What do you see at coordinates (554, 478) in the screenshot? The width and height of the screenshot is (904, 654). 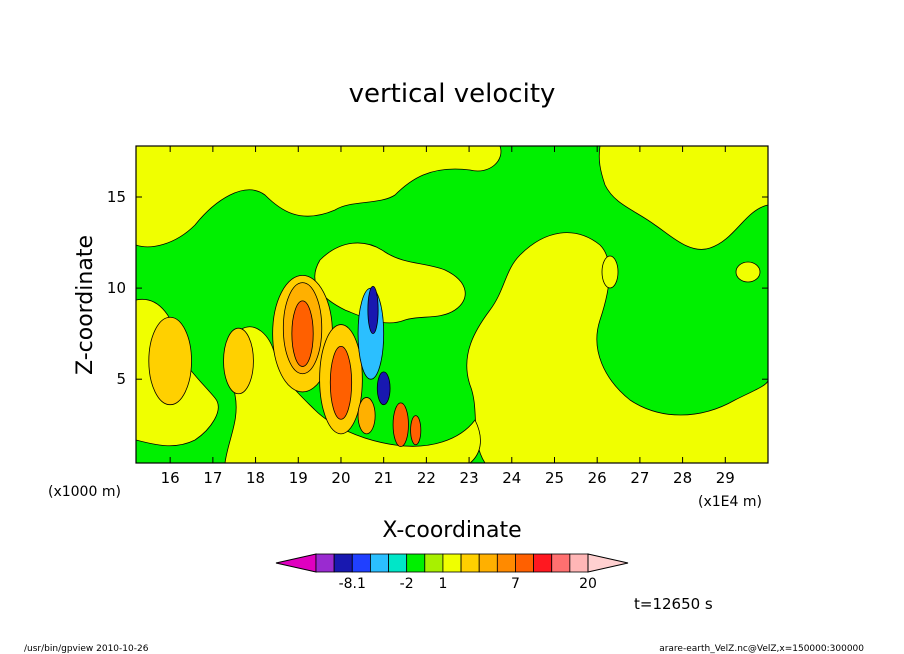 I see `x-tick-label: 25` at bounding box center [554, 478].